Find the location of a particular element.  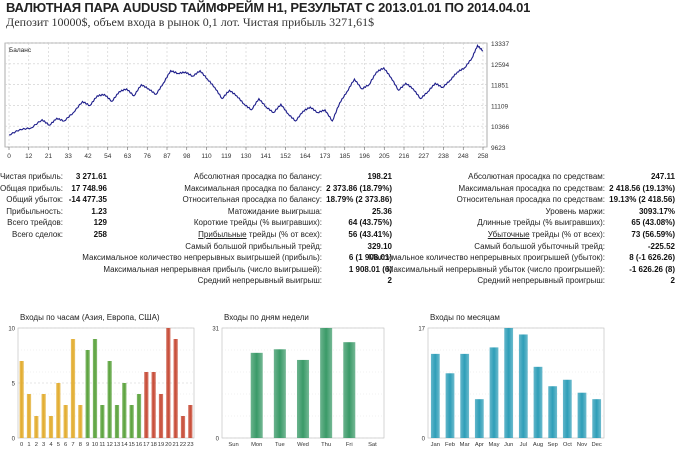

stat-value: 17 748.96 is located at coordinates (89, 188).